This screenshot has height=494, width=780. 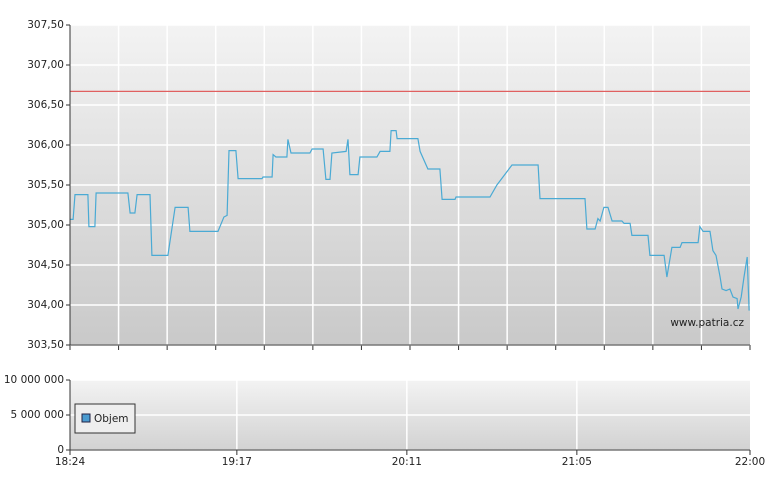 I want to click on y-tick-label: 5 000 000, so click(x=37, y=415).